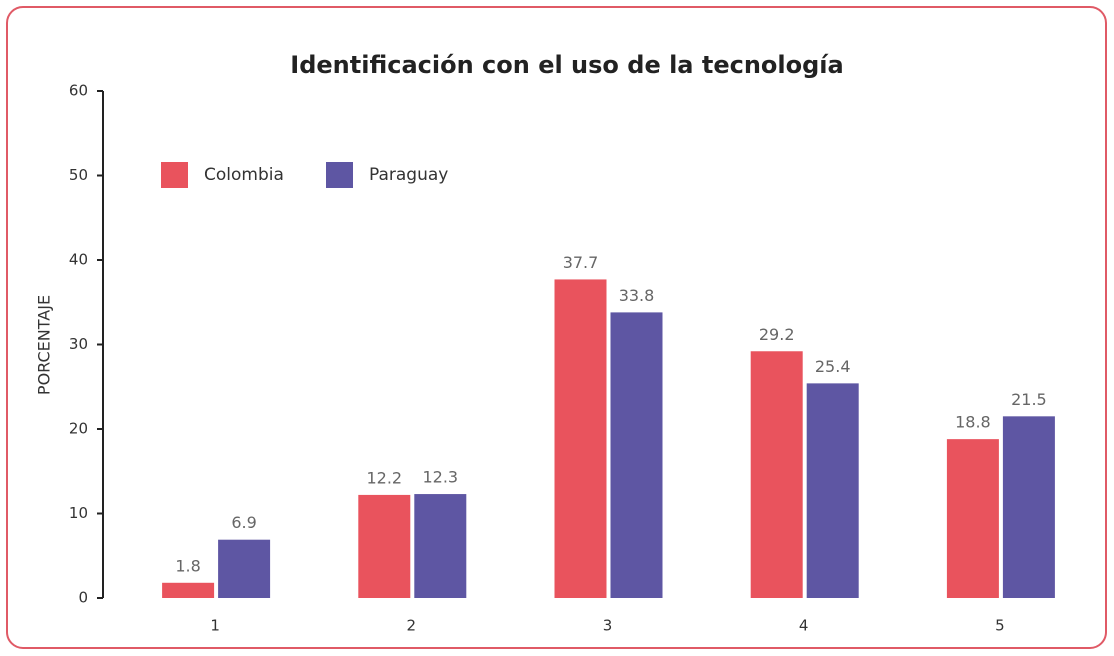 The image size is (1114, 656). What do you see at coordinates (637, 295) in the screenshot?
I see `value-label: 33.8` at bounding box center [637, 295].